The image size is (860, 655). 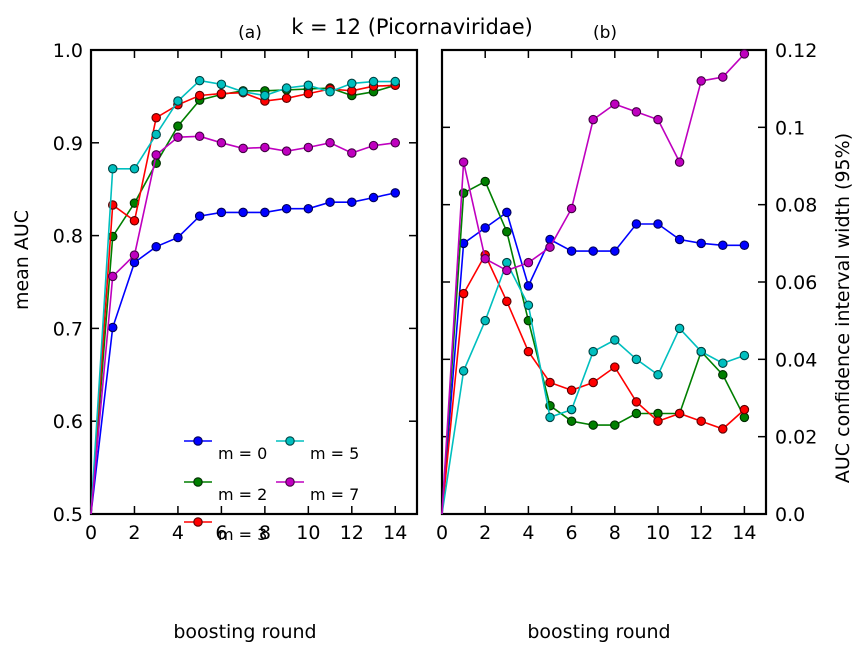 I want to click on panel-b-xtick-label: 4, so click(x=528, y=533).